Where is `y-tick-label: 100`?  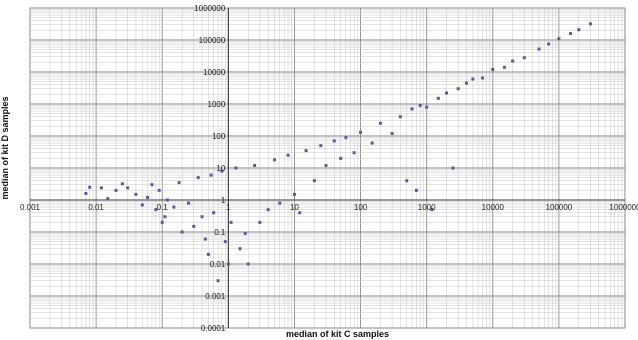 y-tick-label: 100 is located at coordinates (219, 136).